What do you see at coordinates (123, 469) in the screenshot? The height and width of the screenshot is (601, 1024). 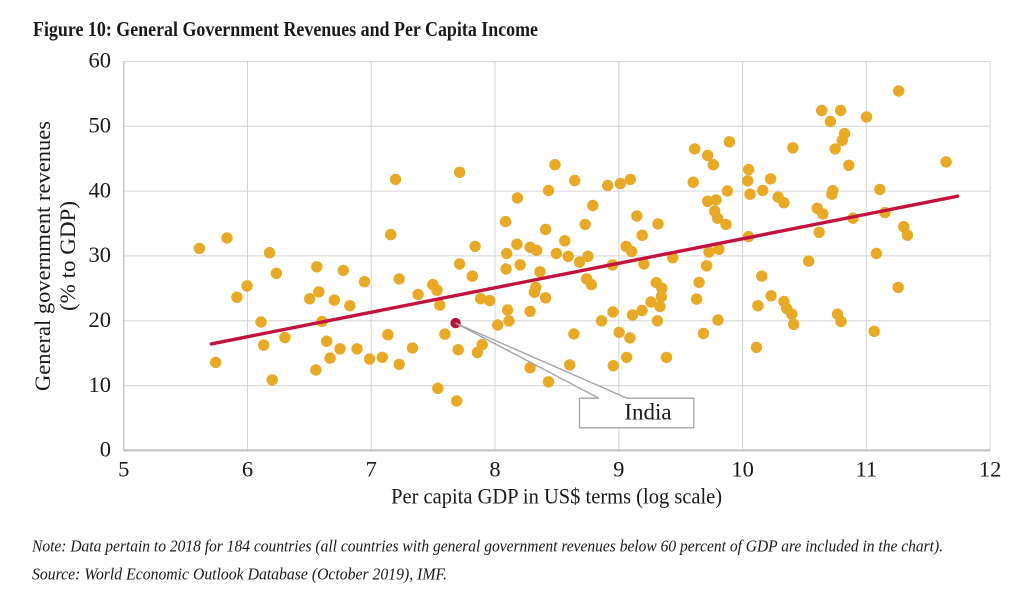 I see `svg-text: 5` at bounding box center [123, 469].